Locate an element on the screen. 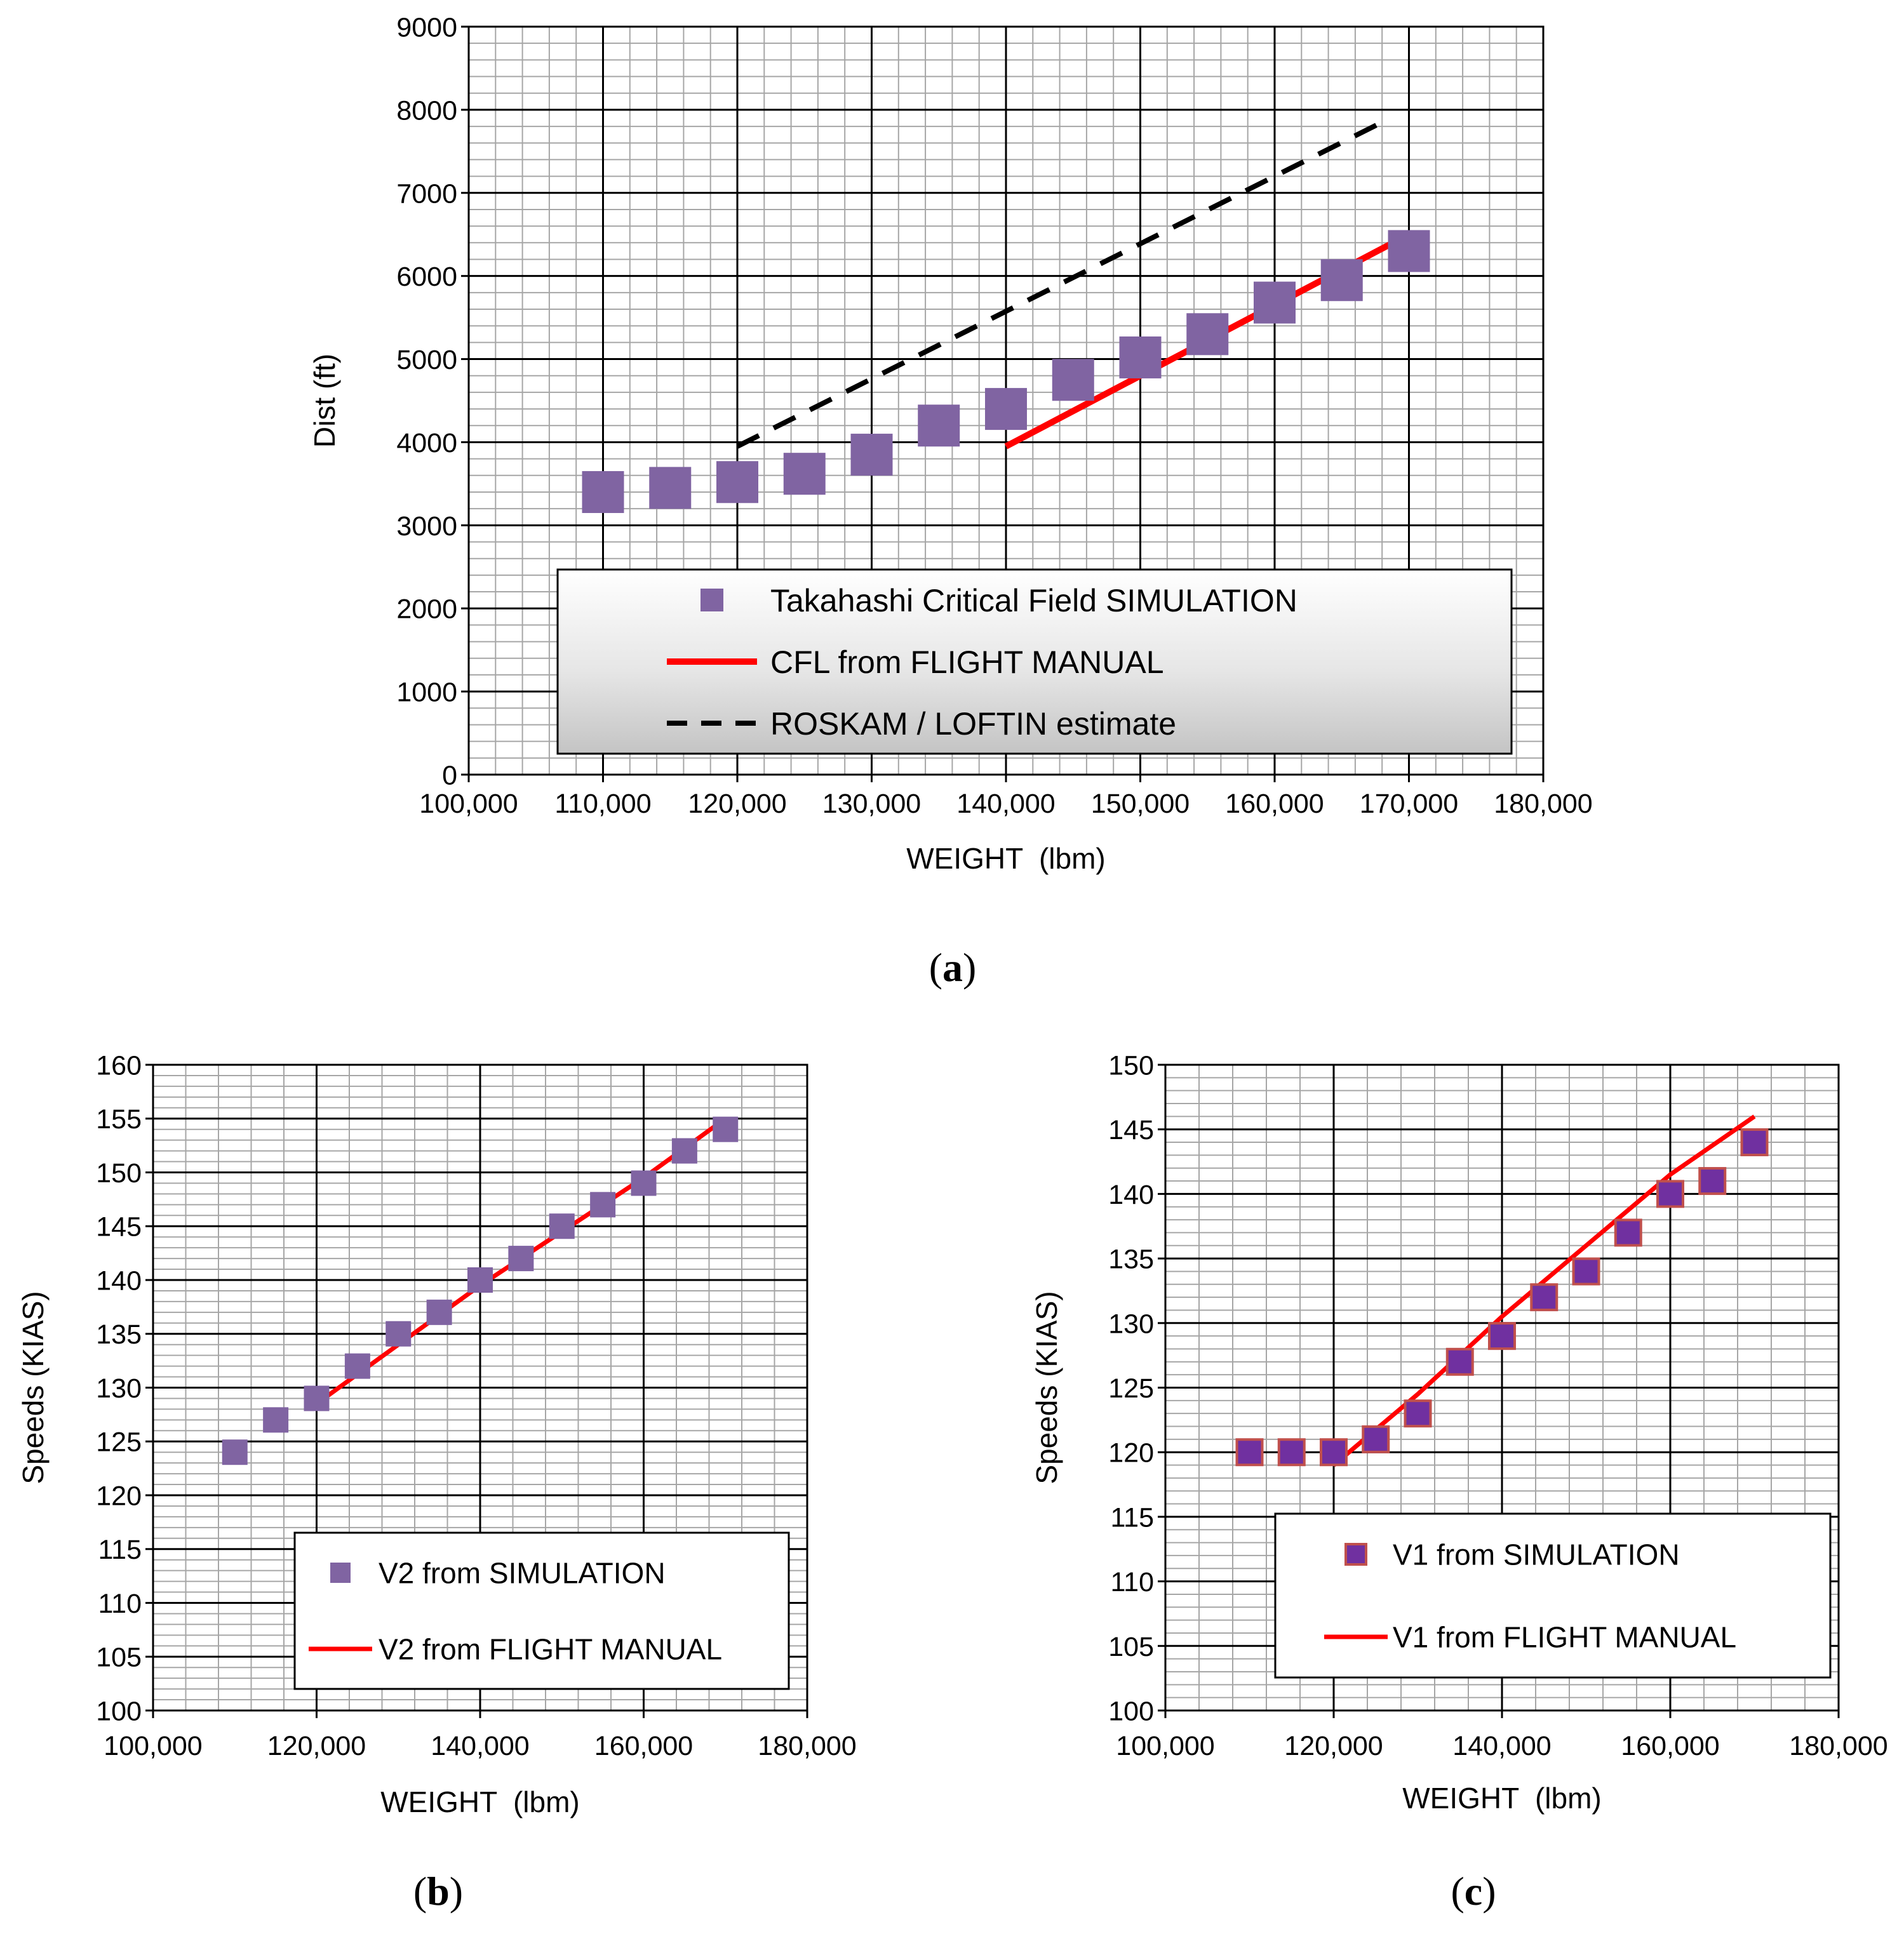 This screenshot has height=1934, width=1904. y-tick-label: 150 is located at coordinates (1131, 1065).